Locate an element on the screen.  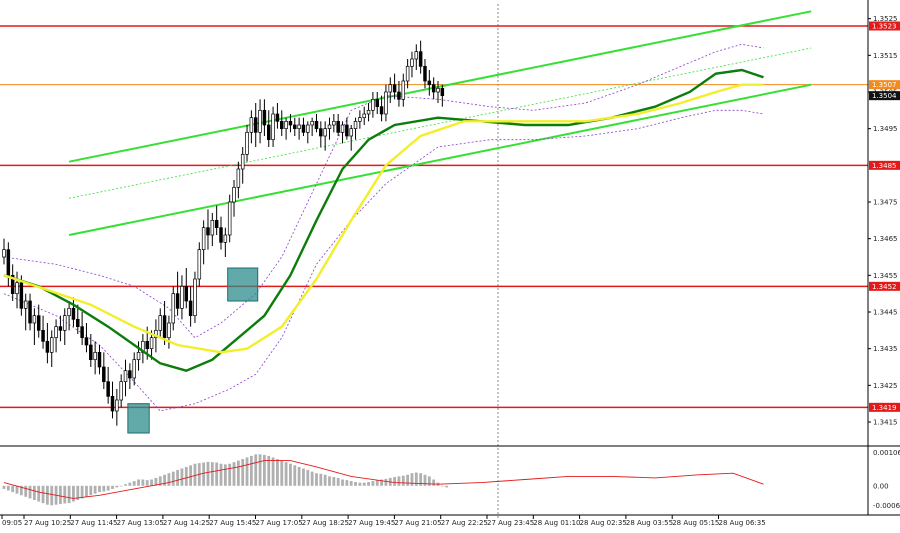
macd-panel is located at coordinates (450, 475).